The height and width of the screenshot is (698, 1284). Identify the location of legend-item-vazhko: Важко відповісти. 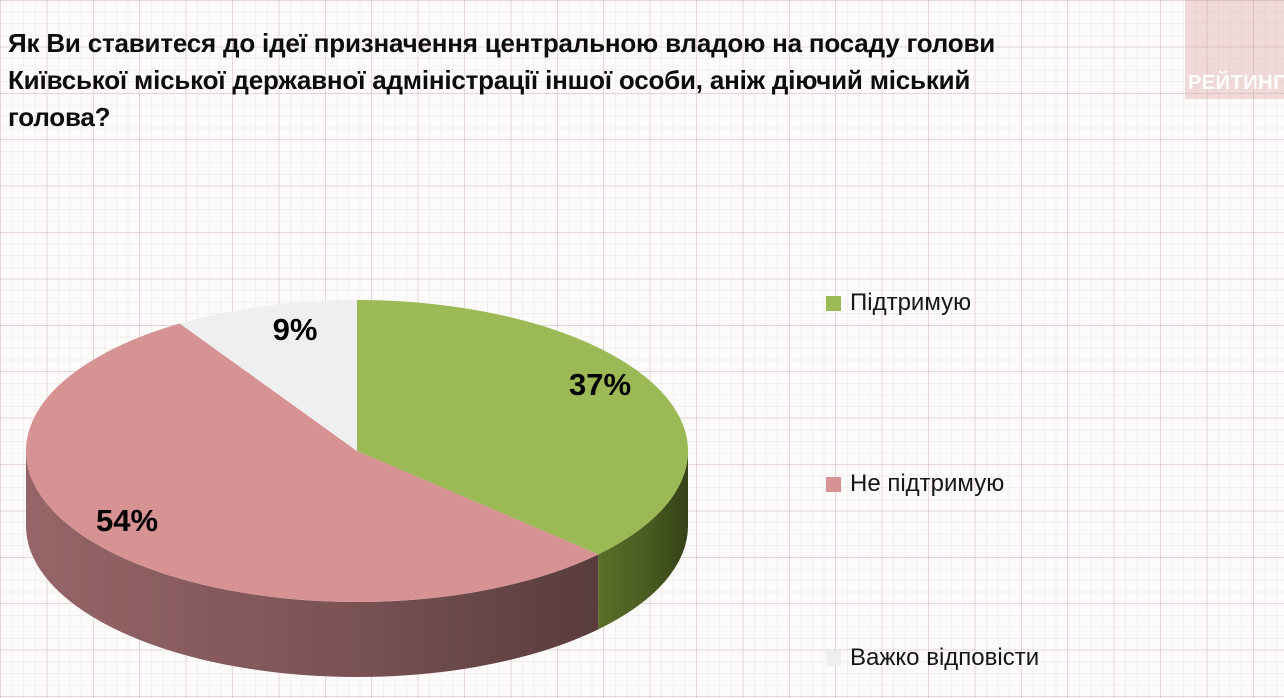
(932, 658).